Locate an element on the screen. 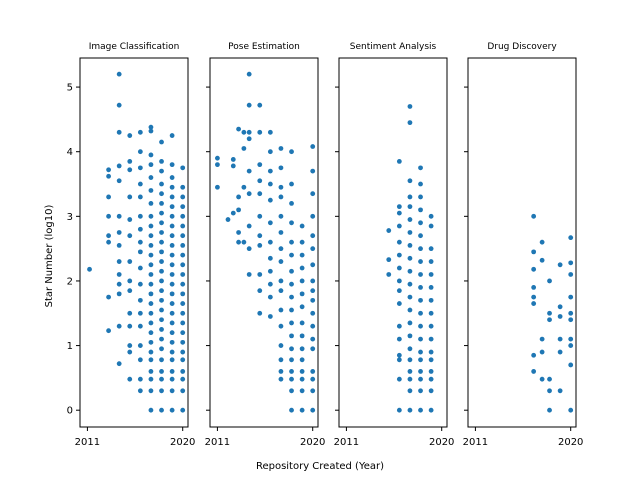 Image resolution: width=640 pixels, height=480 pixels. y-tick-label: 3 is located at coordinates (70, 217).